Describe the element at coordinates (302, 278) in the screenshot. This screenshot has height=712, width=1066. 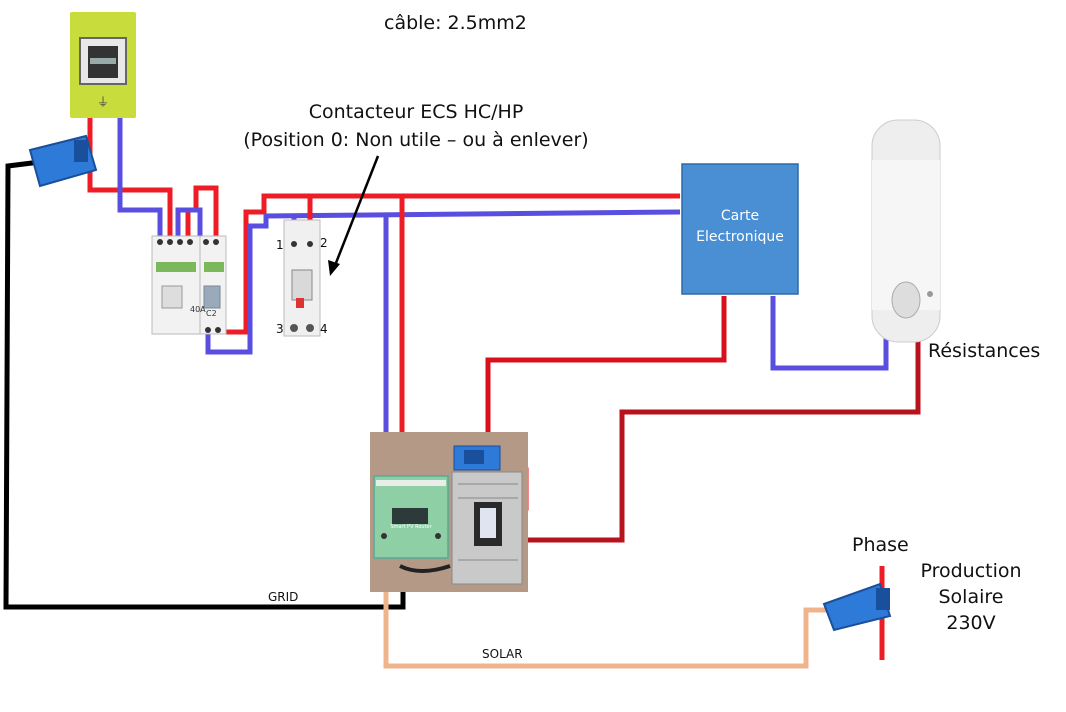
I see `contactor-module` at that location.